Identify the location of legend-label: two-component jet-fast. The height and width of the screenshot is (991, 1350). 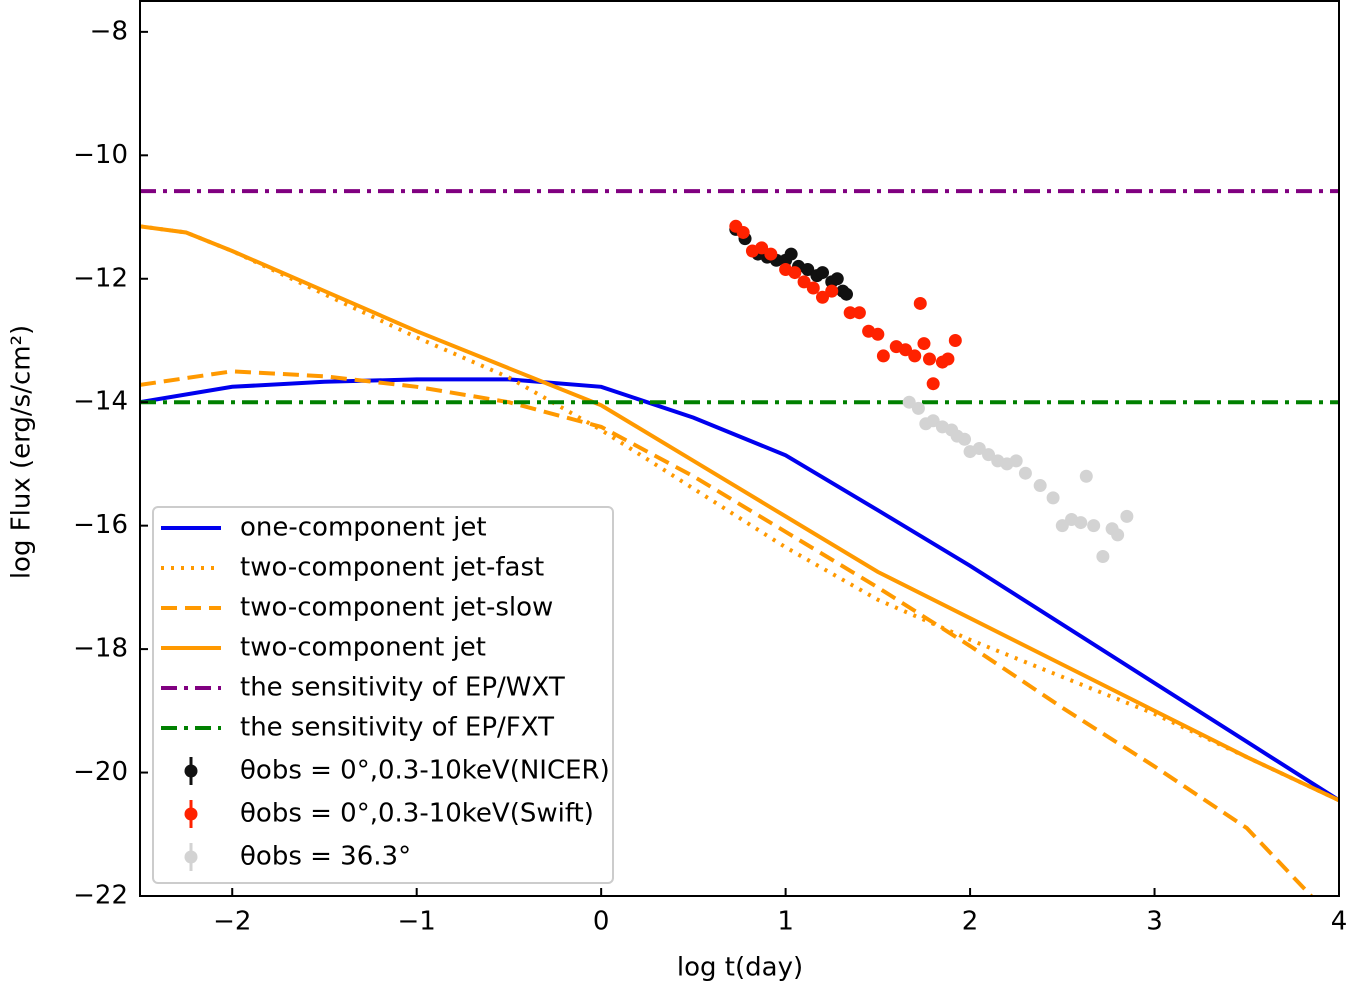
(392, 568).